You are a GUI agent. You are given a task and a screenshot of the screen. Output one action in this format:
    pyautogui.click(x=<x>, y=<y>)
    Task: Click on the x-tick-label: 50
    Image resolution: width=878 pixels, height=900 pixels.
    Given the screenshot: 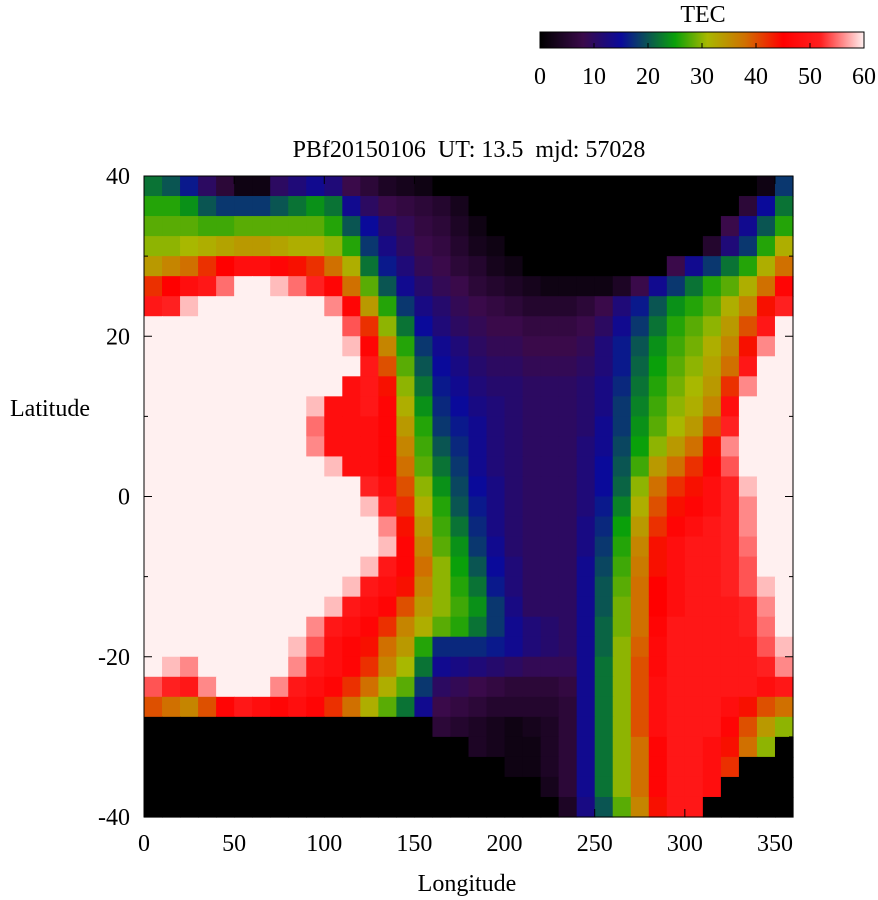 What is the action you would take?
    pyautogui.click(x=234, y=844)
    